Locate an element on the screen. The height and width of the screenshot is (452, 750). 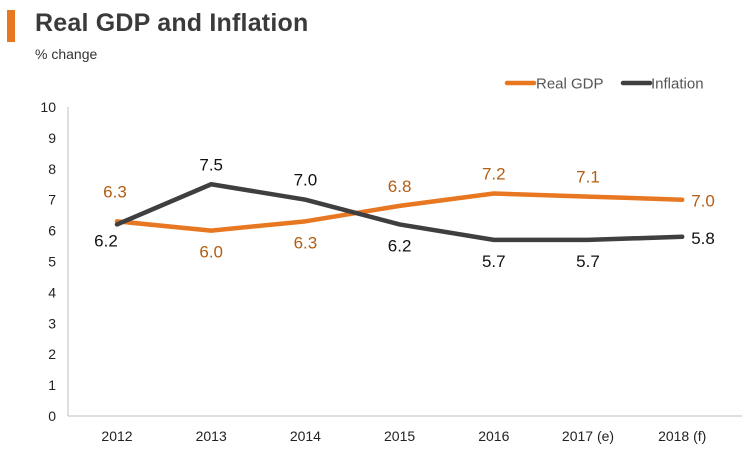
y-tick-label: 5 is located at coordinates (52, 262).